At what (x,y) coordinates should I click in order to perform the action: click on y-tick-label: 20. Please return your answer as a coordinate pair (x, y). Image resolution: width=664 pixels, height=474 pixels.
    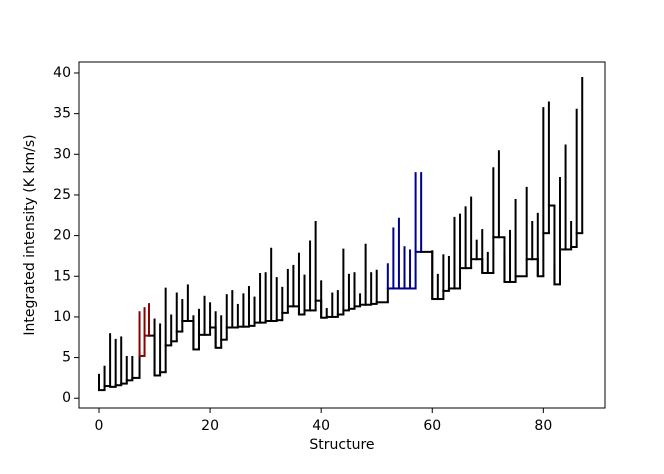
    Looking at the image, I should click on (62, 236).